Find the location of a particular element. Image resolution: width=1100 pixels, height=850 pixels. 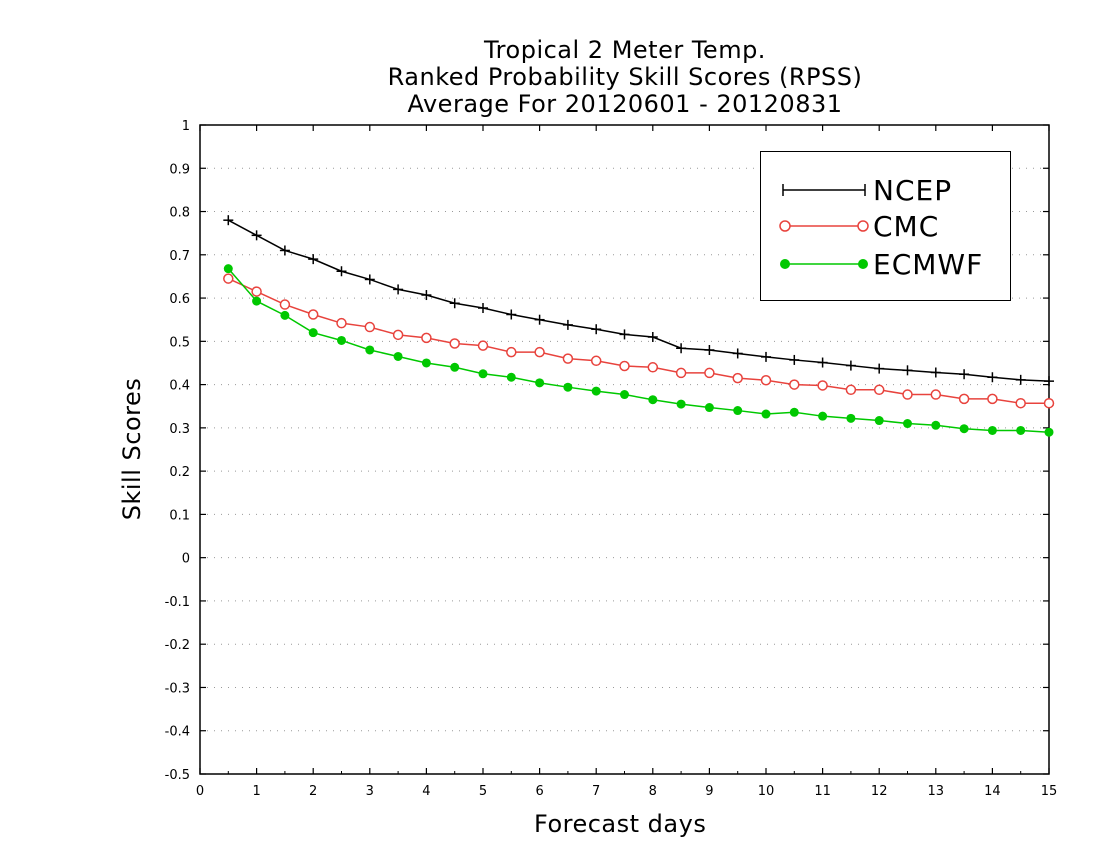

x-tick-label: 5 is located at coordinates (483, 791).